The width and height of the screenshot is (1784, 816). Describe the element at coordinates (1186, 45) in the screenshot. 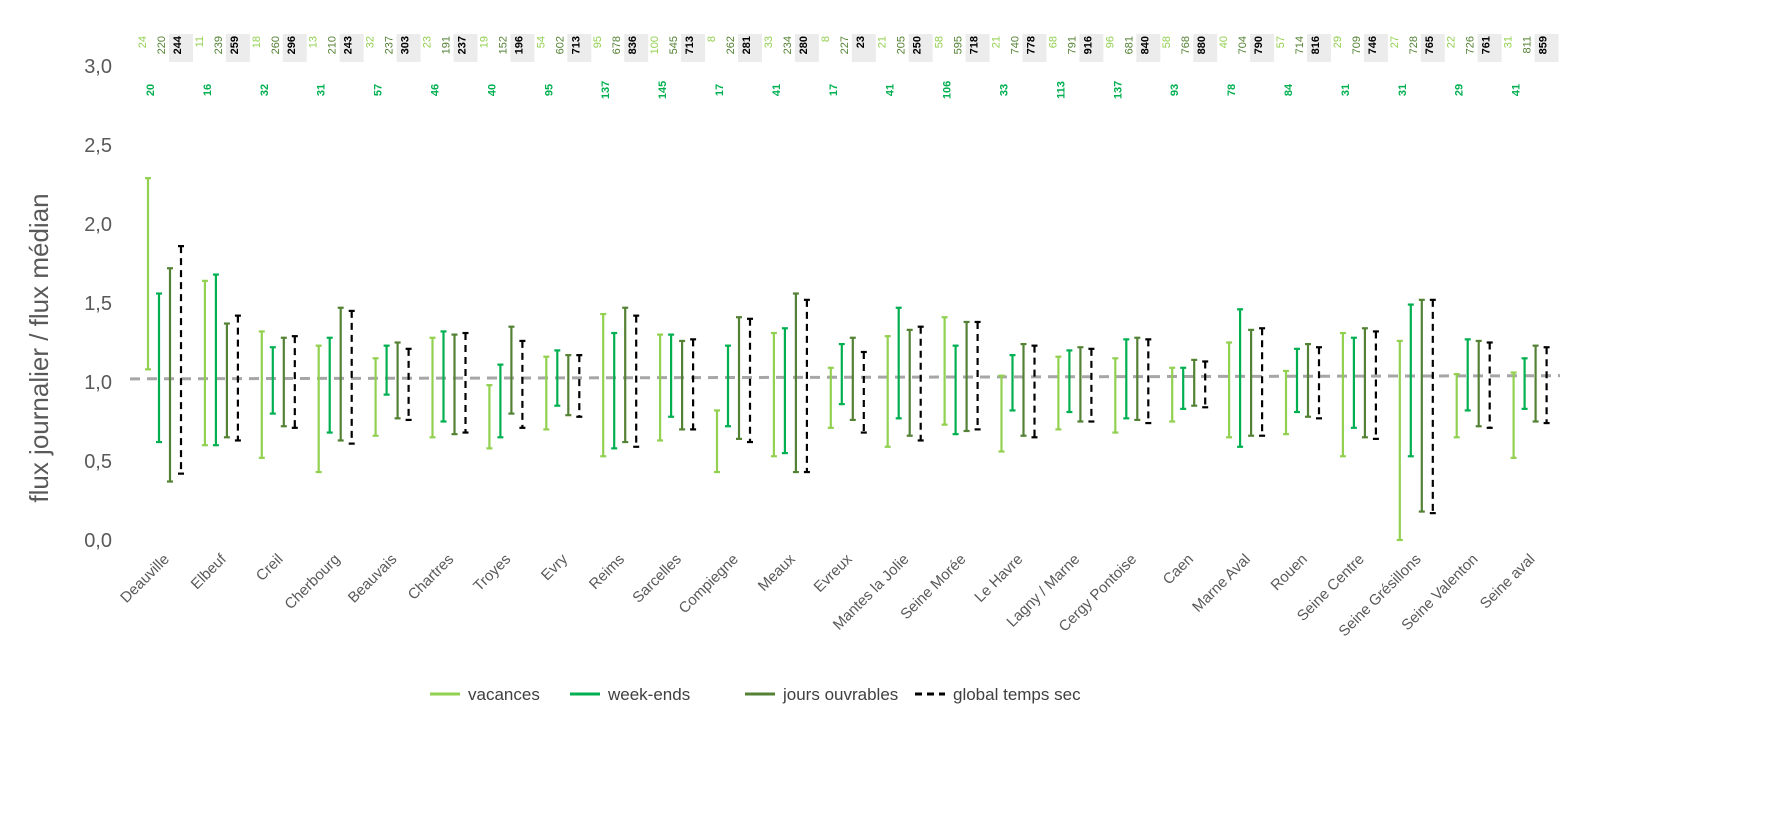

I see `count-label: 768` at that location.